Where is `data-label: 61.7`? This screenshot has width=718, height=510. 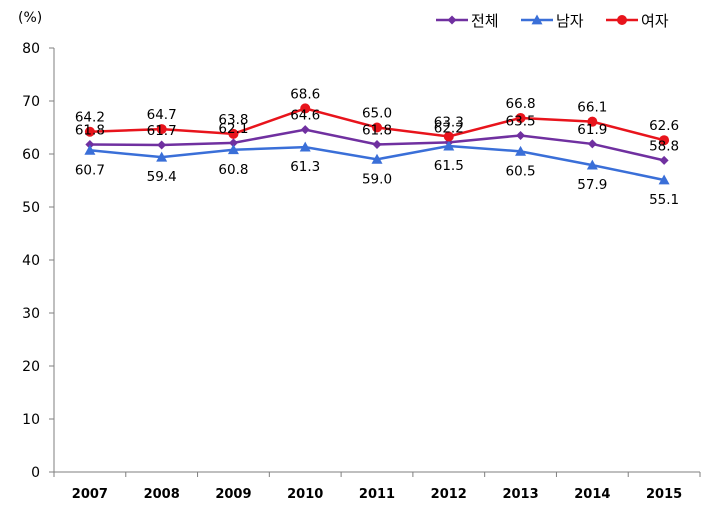
data-label: 61.7 is located at coordinates (162, 131).